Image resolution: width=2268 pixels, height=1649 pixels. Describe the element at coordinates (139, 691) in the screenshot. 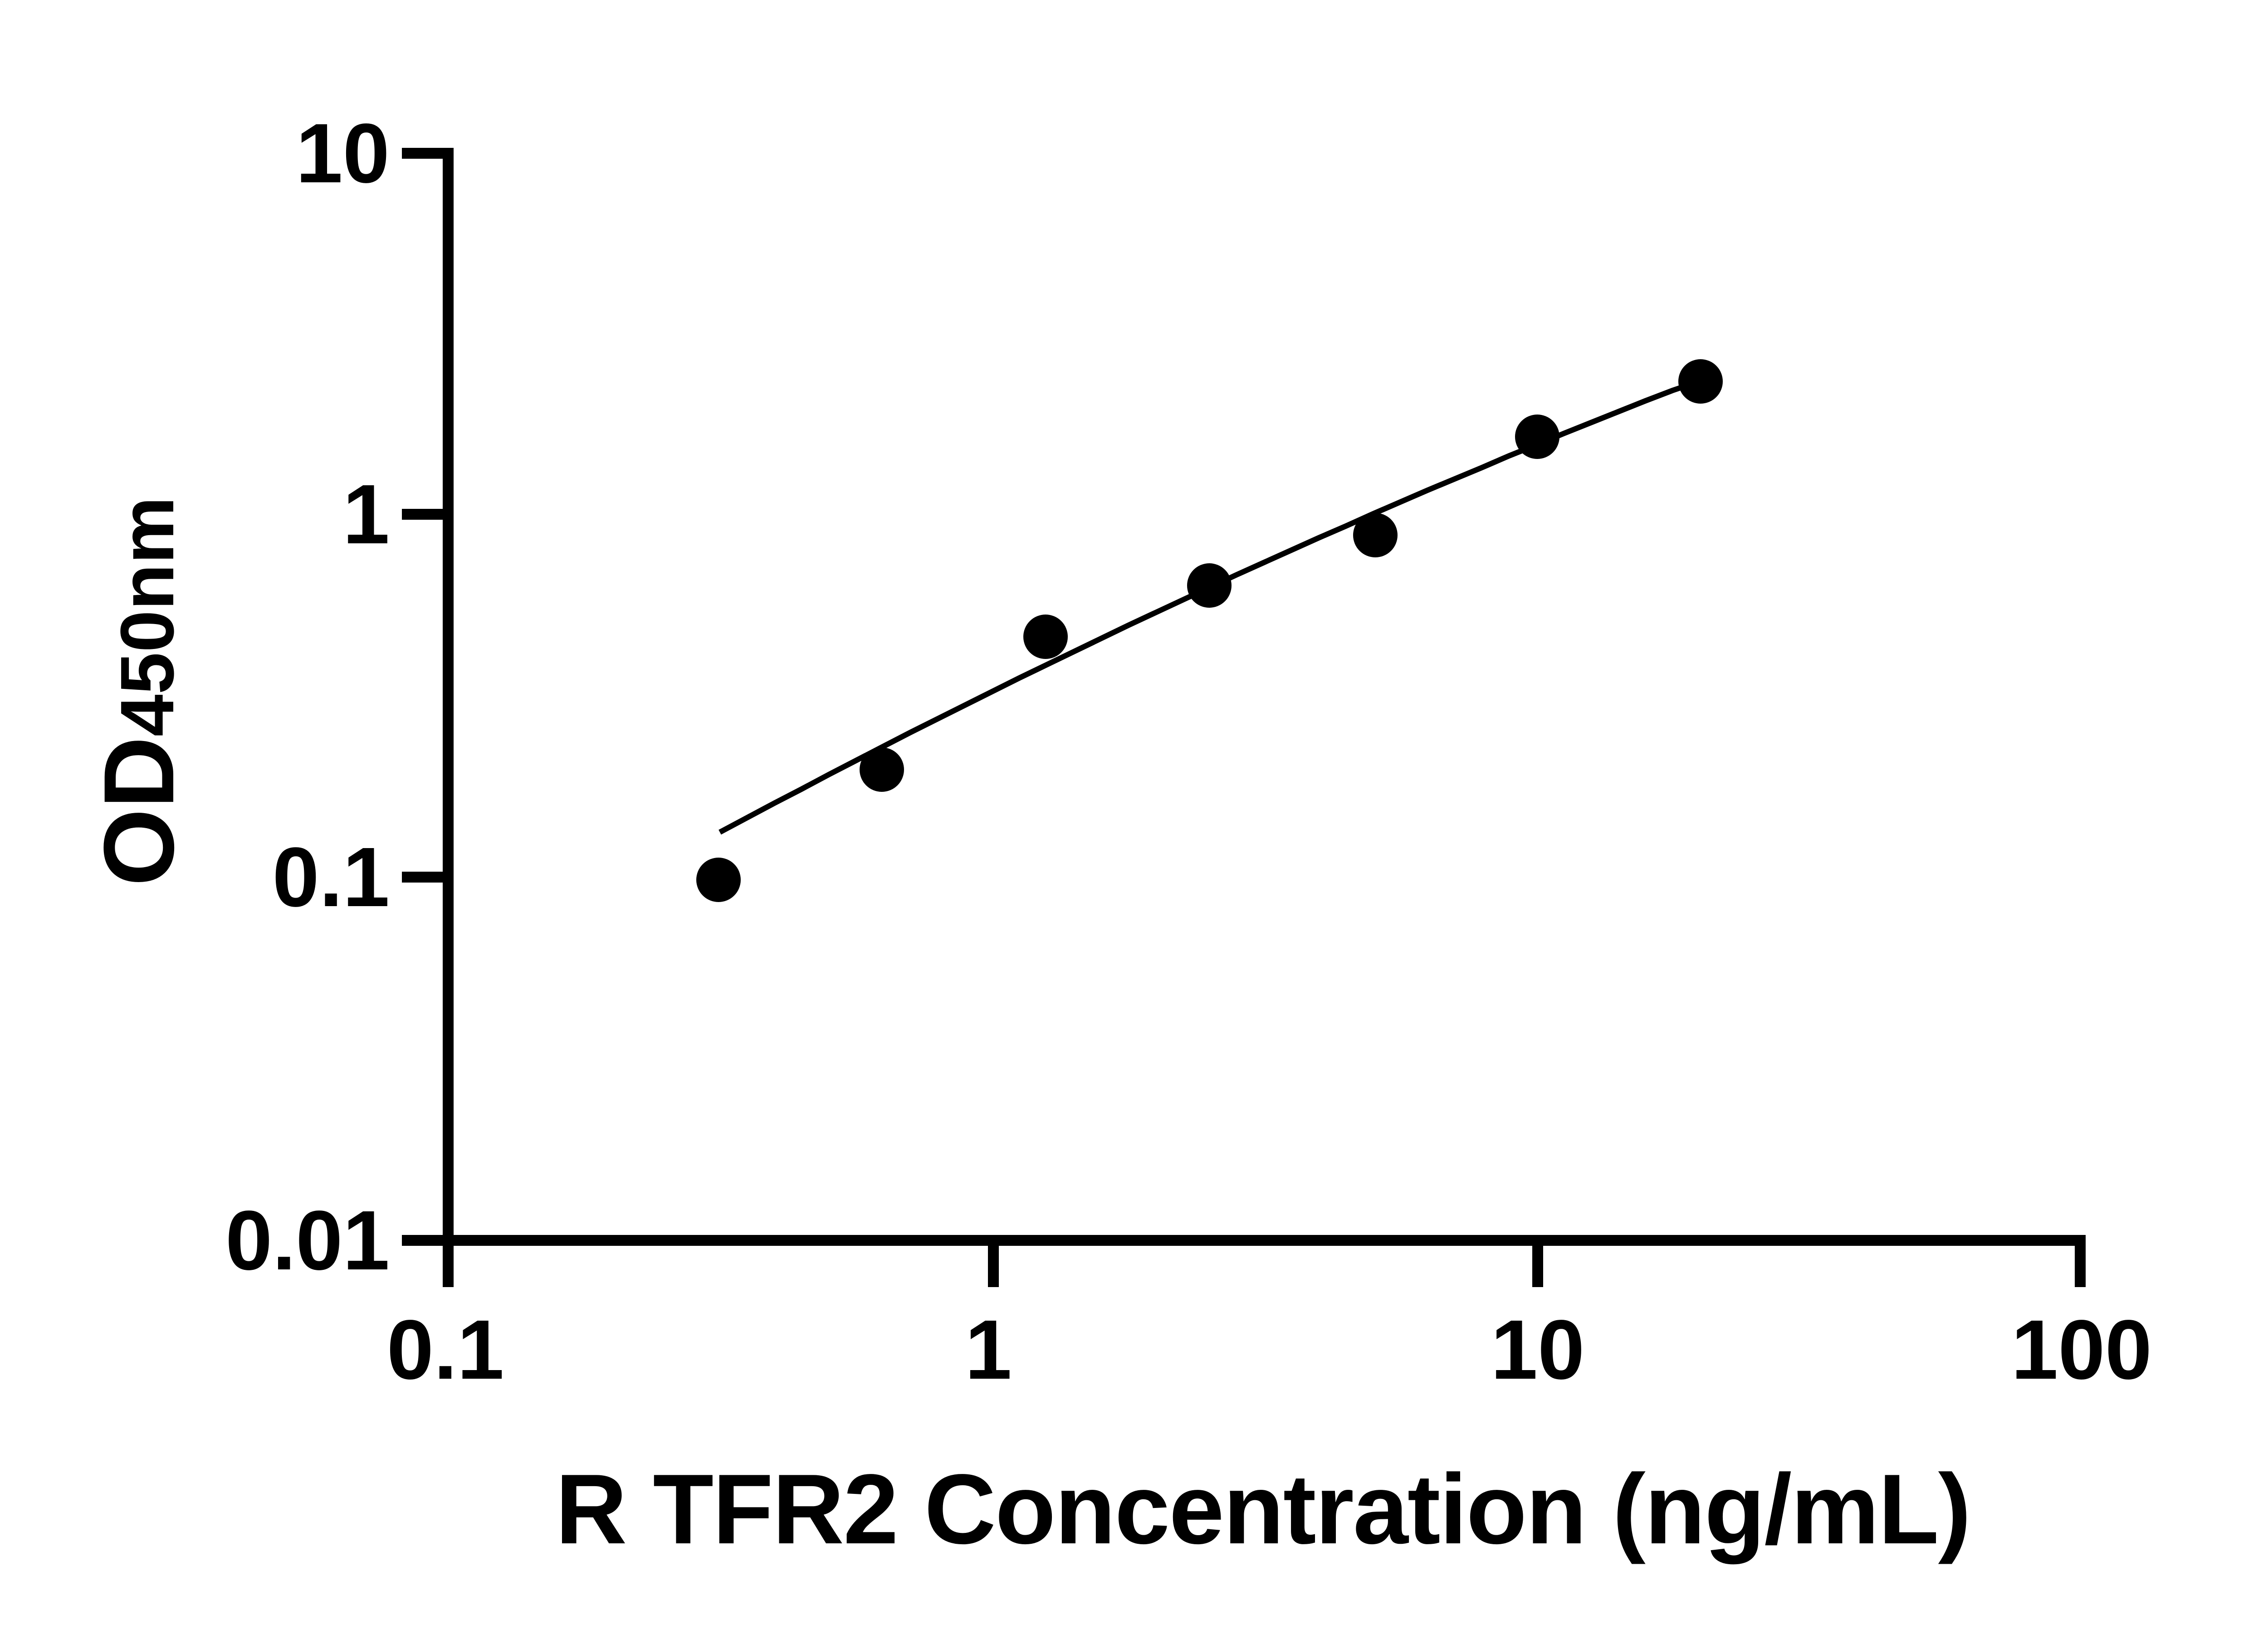

I see `svg-text: OD450nm` at that location.